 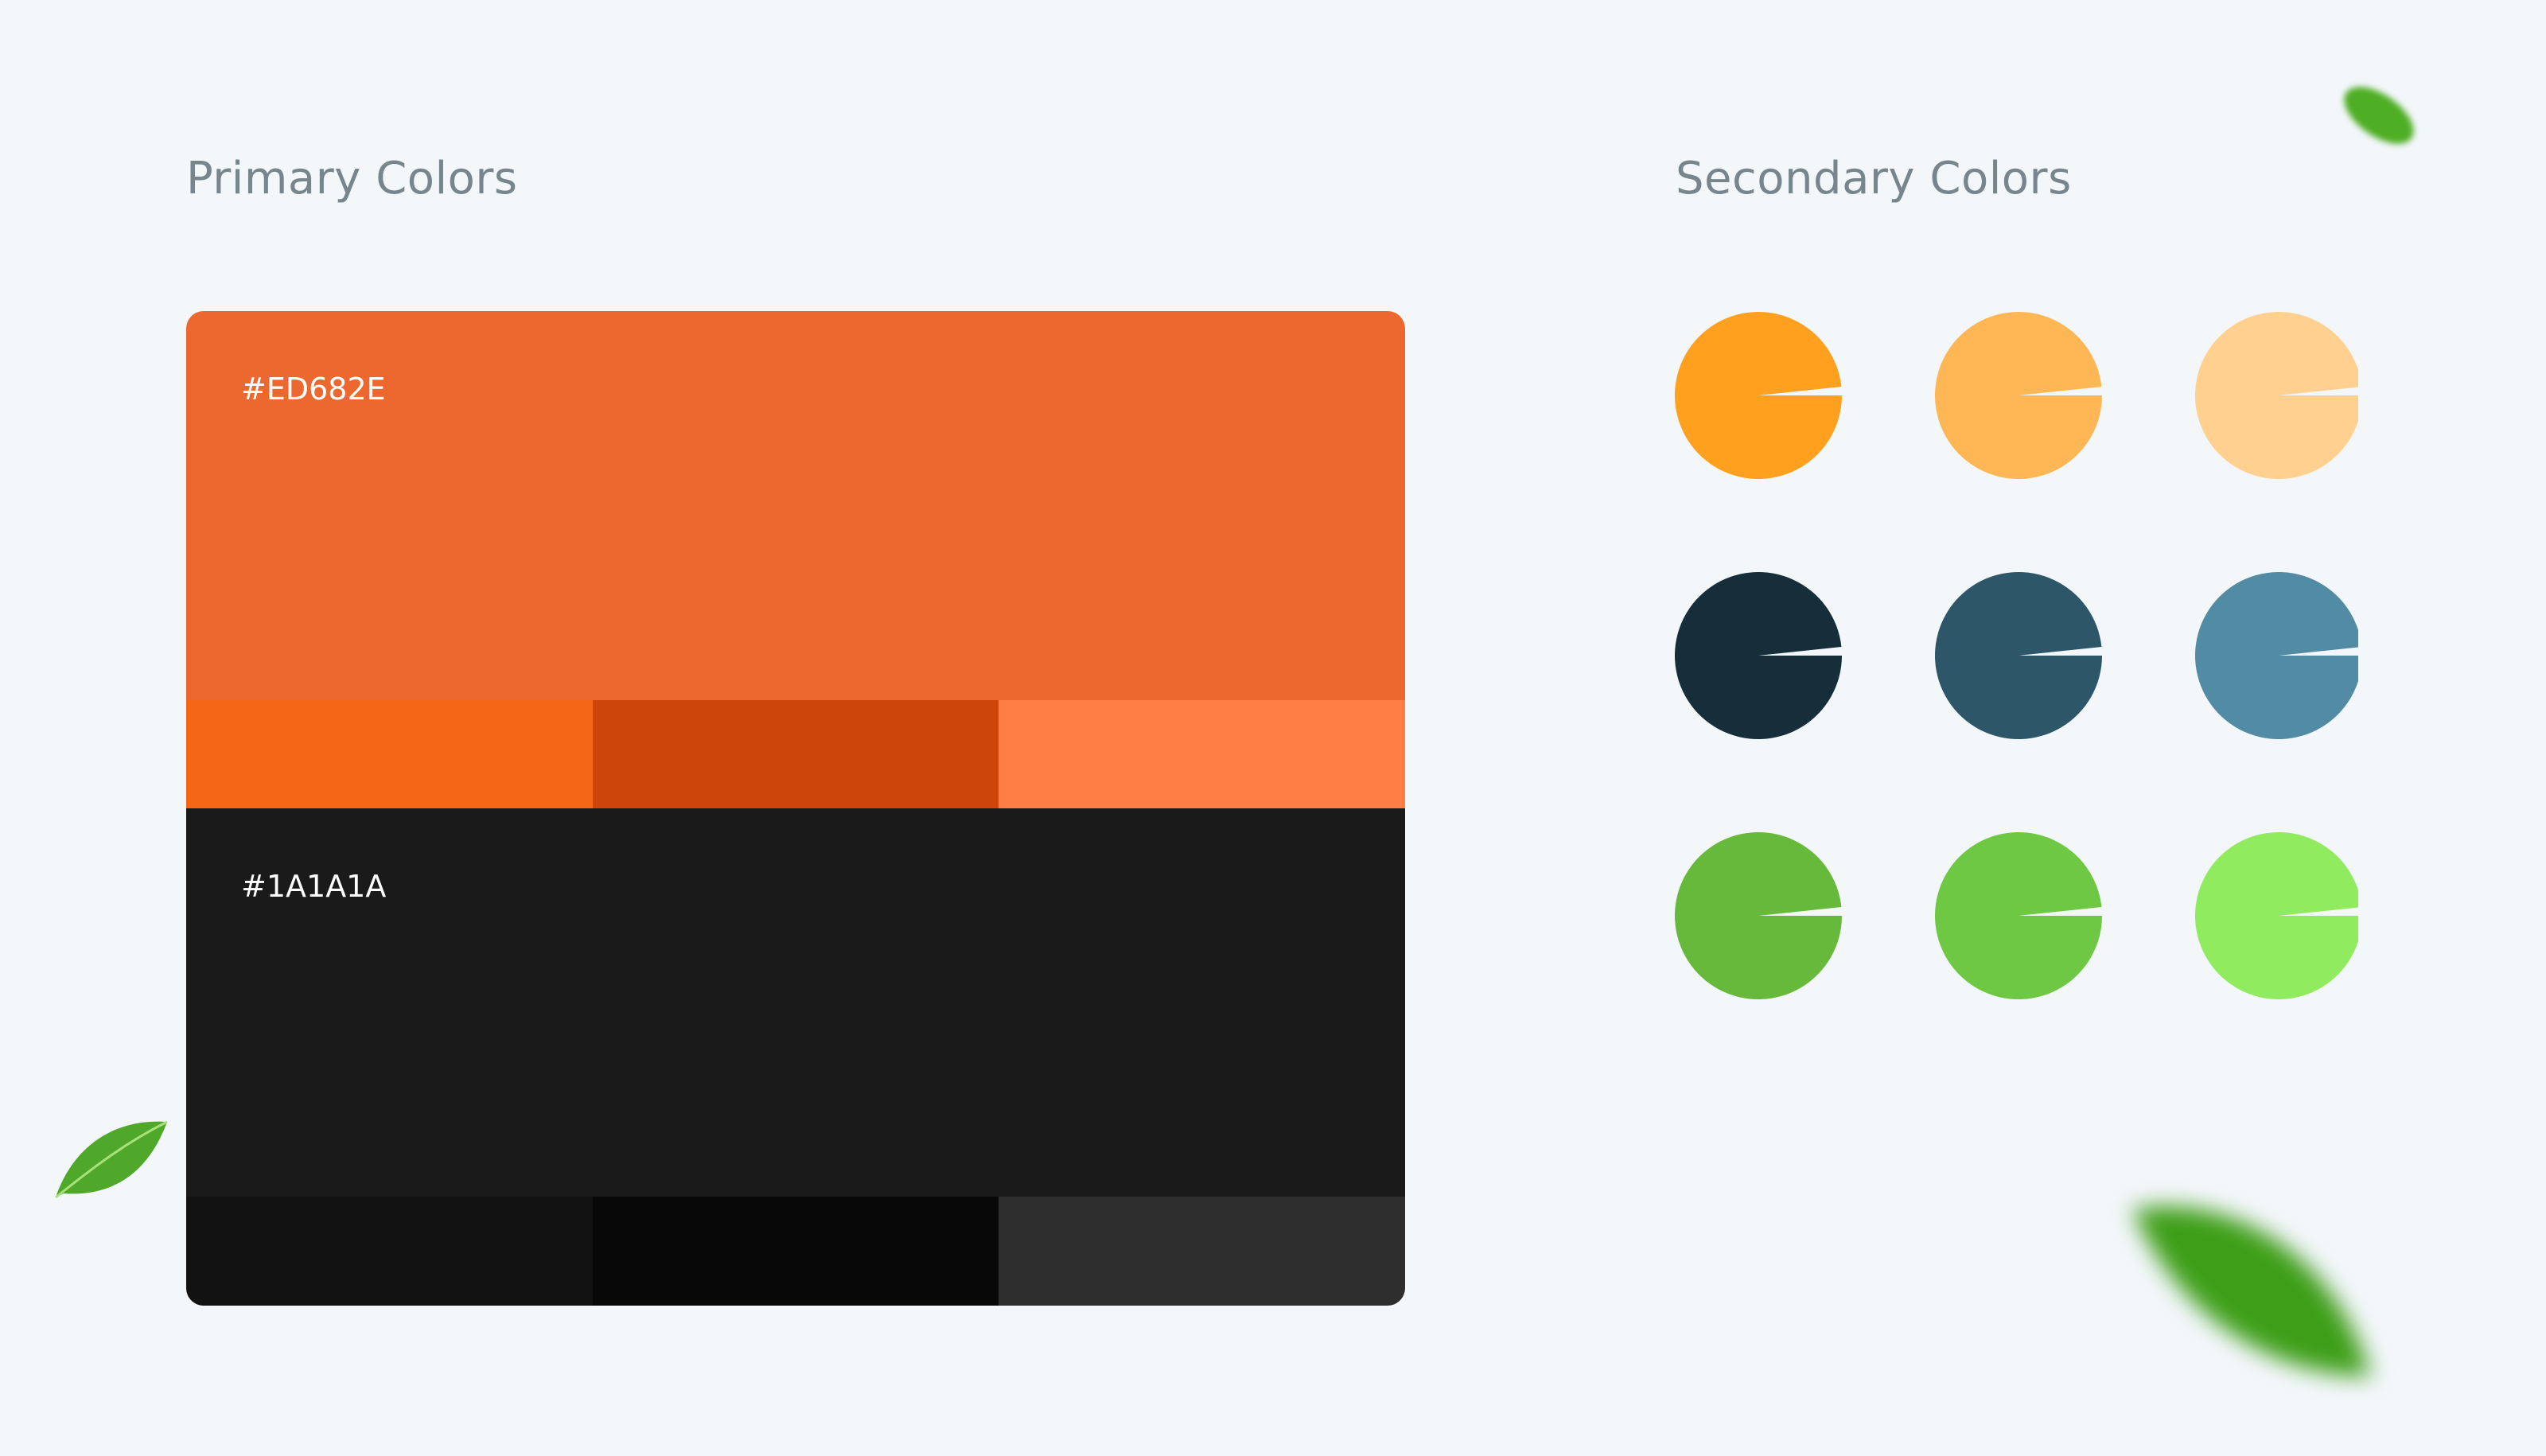 I want to click on orange-shades-row, so click(x=795, y=754).